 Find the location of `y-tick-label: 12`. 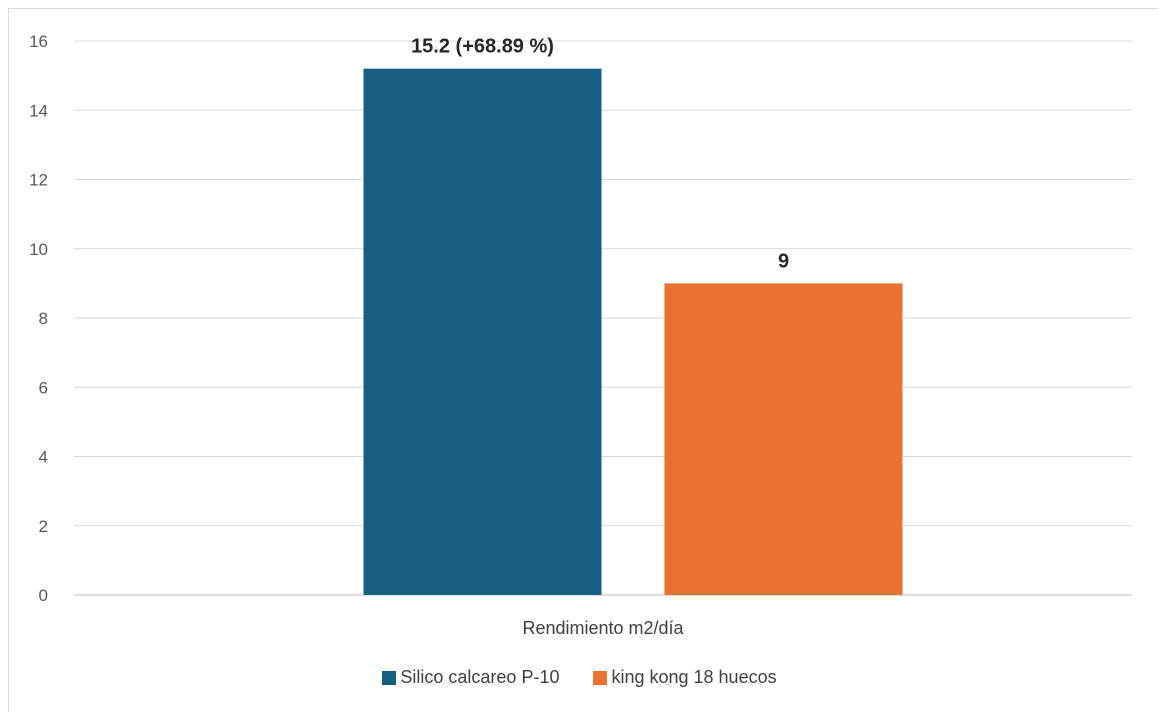

y-tick-label: 12 is located at coordinates (38, 180).